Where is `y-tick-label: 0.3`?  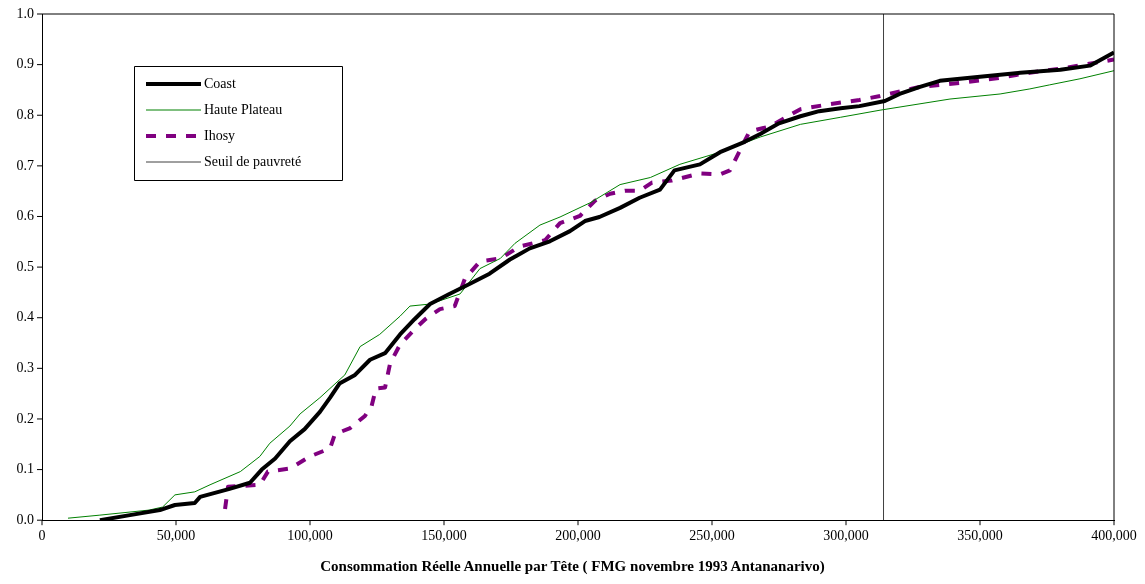 y-tick-label: 0.3 is located at coordinates (25, 368).